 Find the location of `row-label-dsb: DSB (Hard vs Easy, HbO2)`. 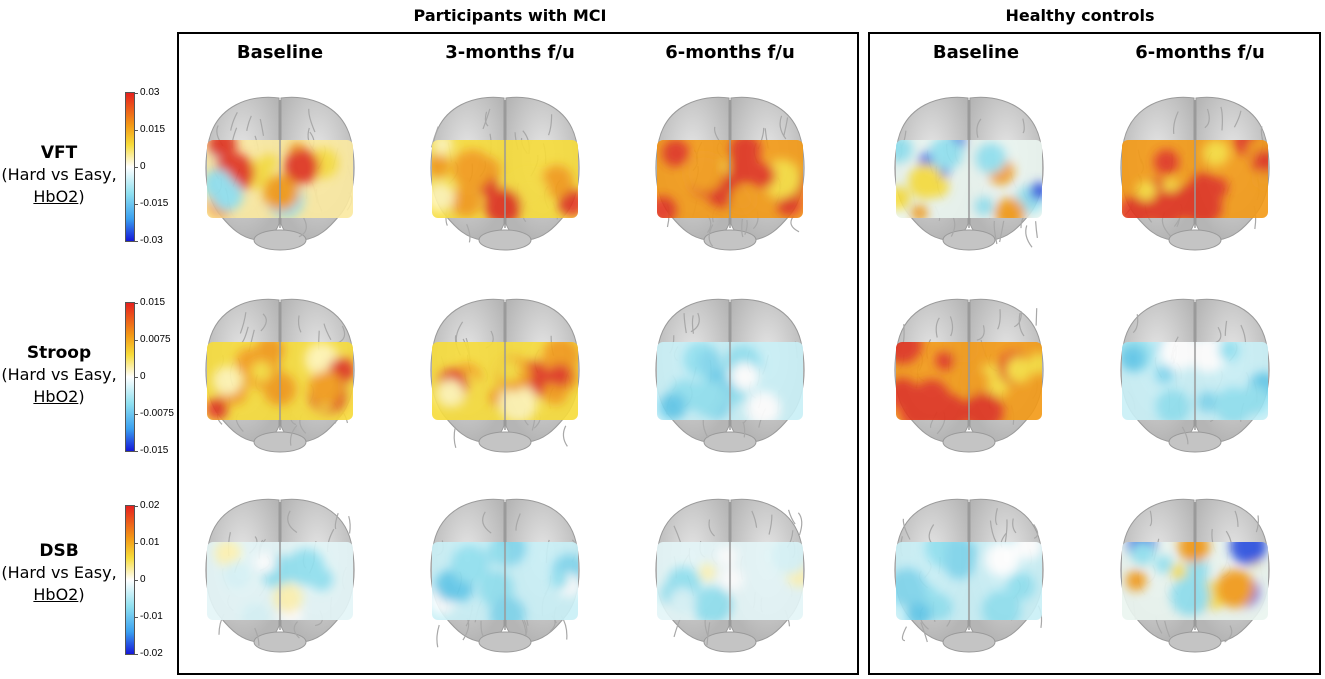

row-label-dsb: DSB (Hard vs Easy, HbO2) is located at coordinates (59, 573).